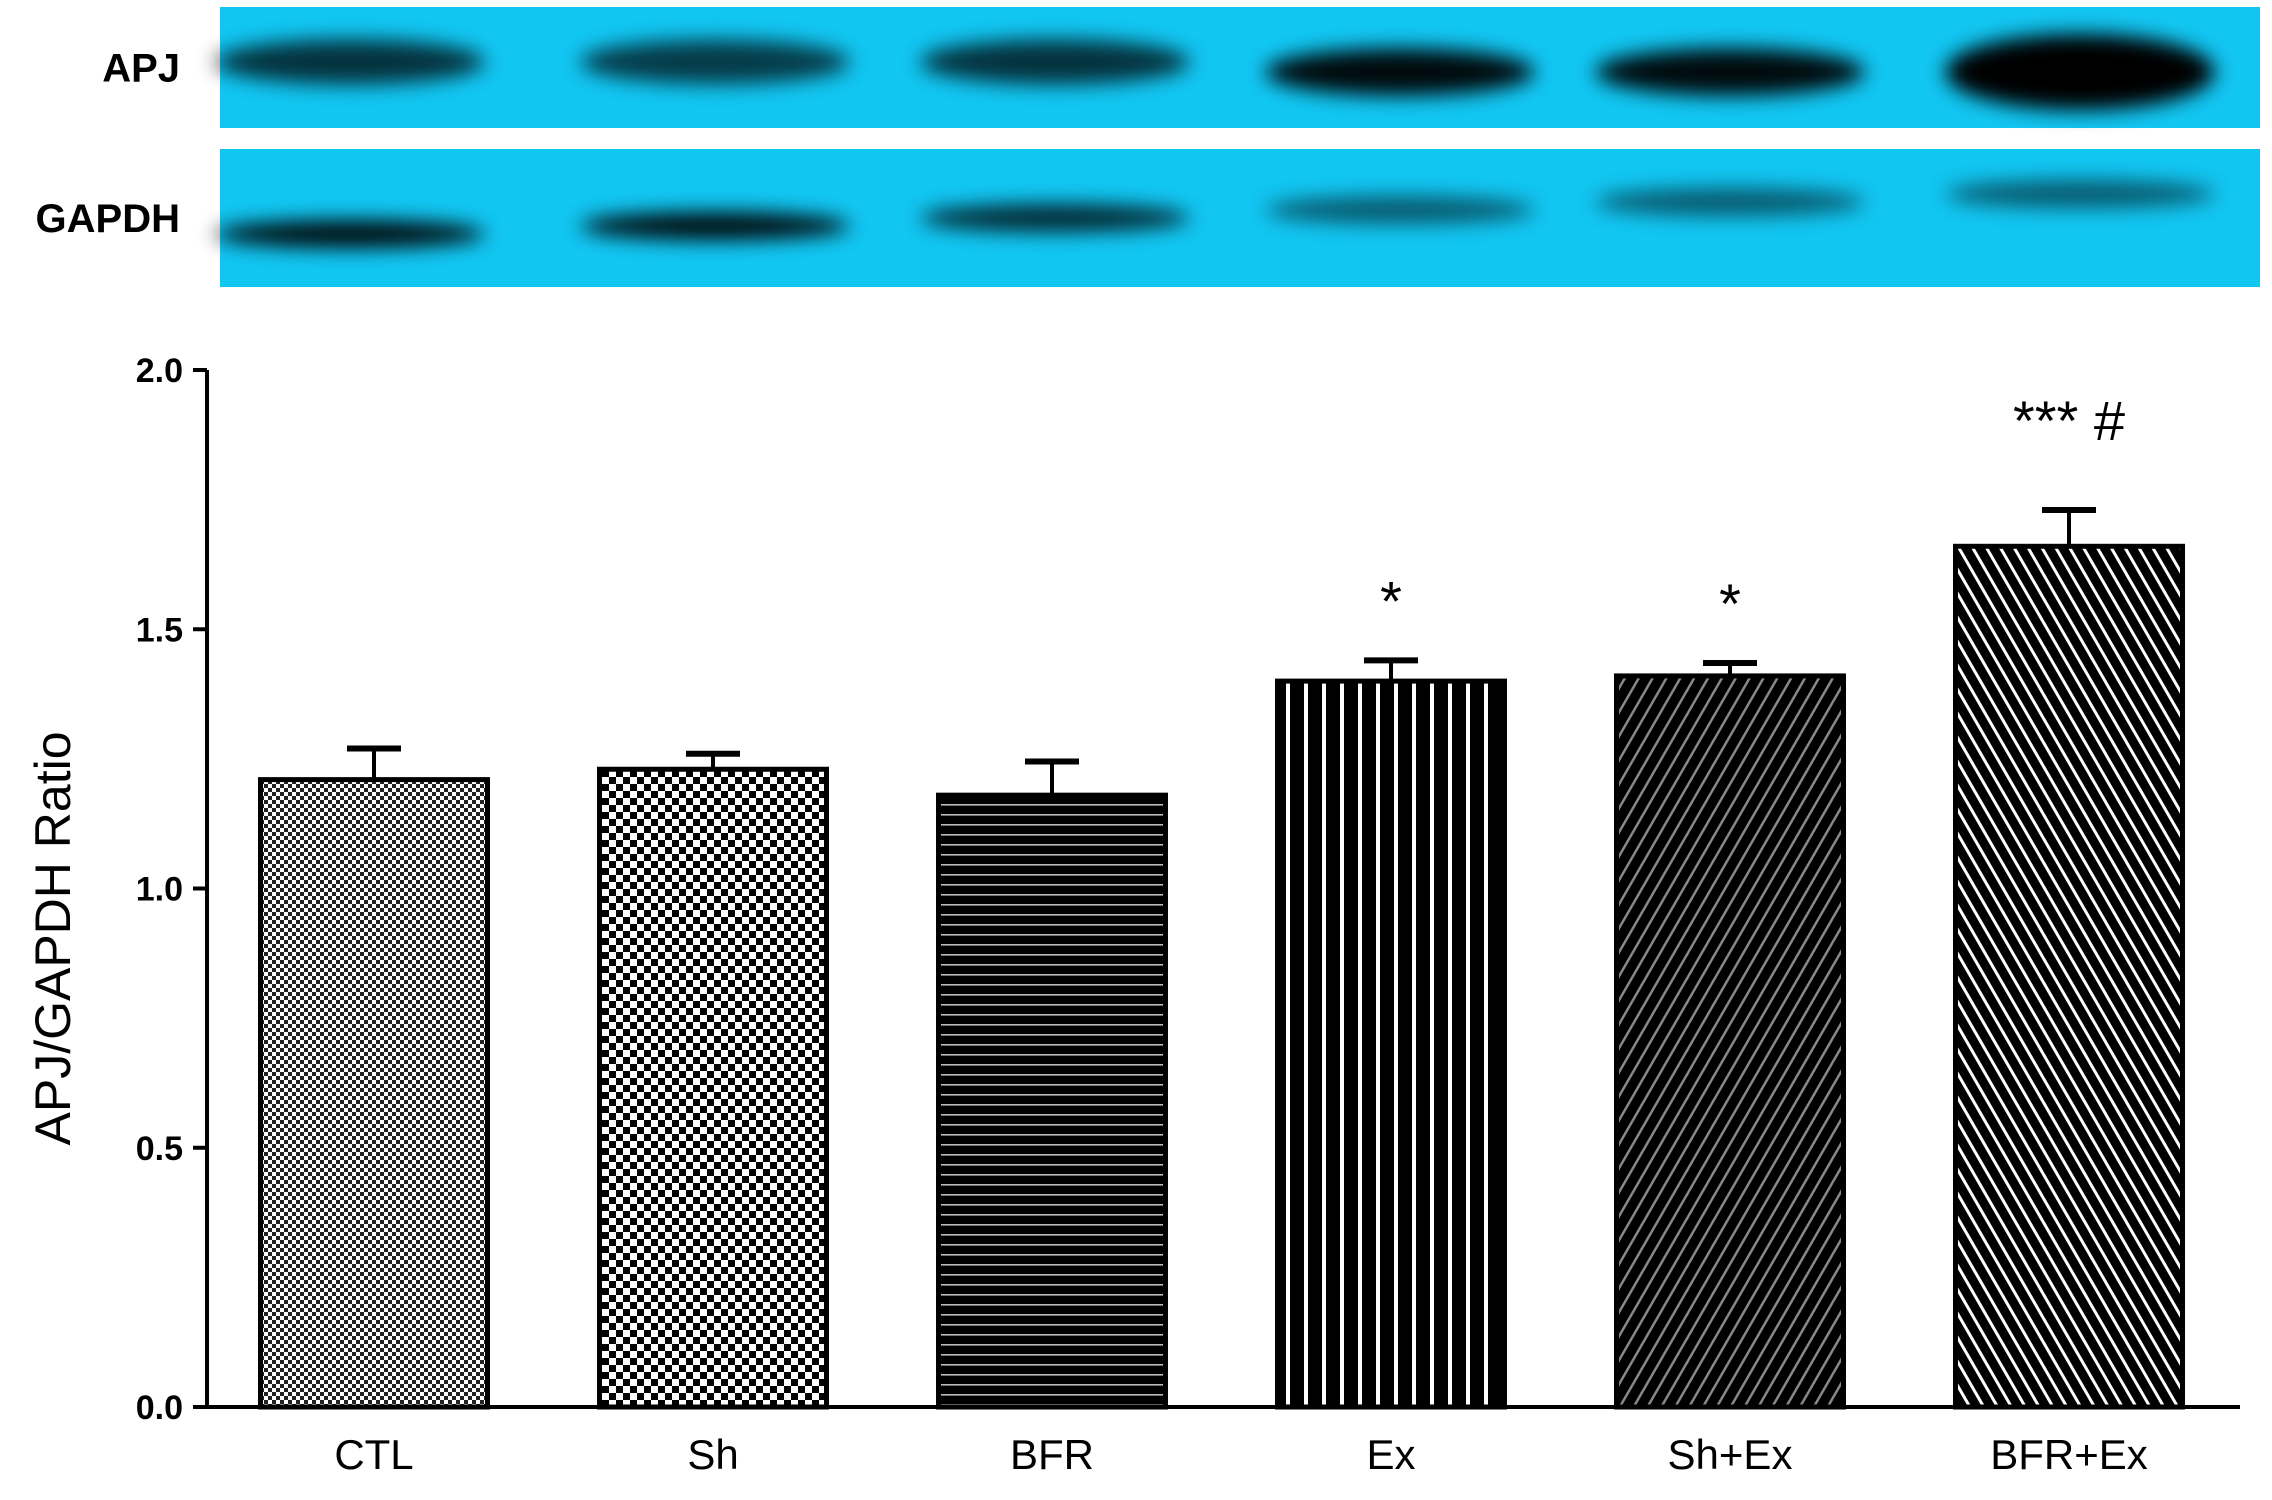  Describe the element at coordinates (159, 1149) in the screenshot. I see `y-tick-label: 0.5` at that location.